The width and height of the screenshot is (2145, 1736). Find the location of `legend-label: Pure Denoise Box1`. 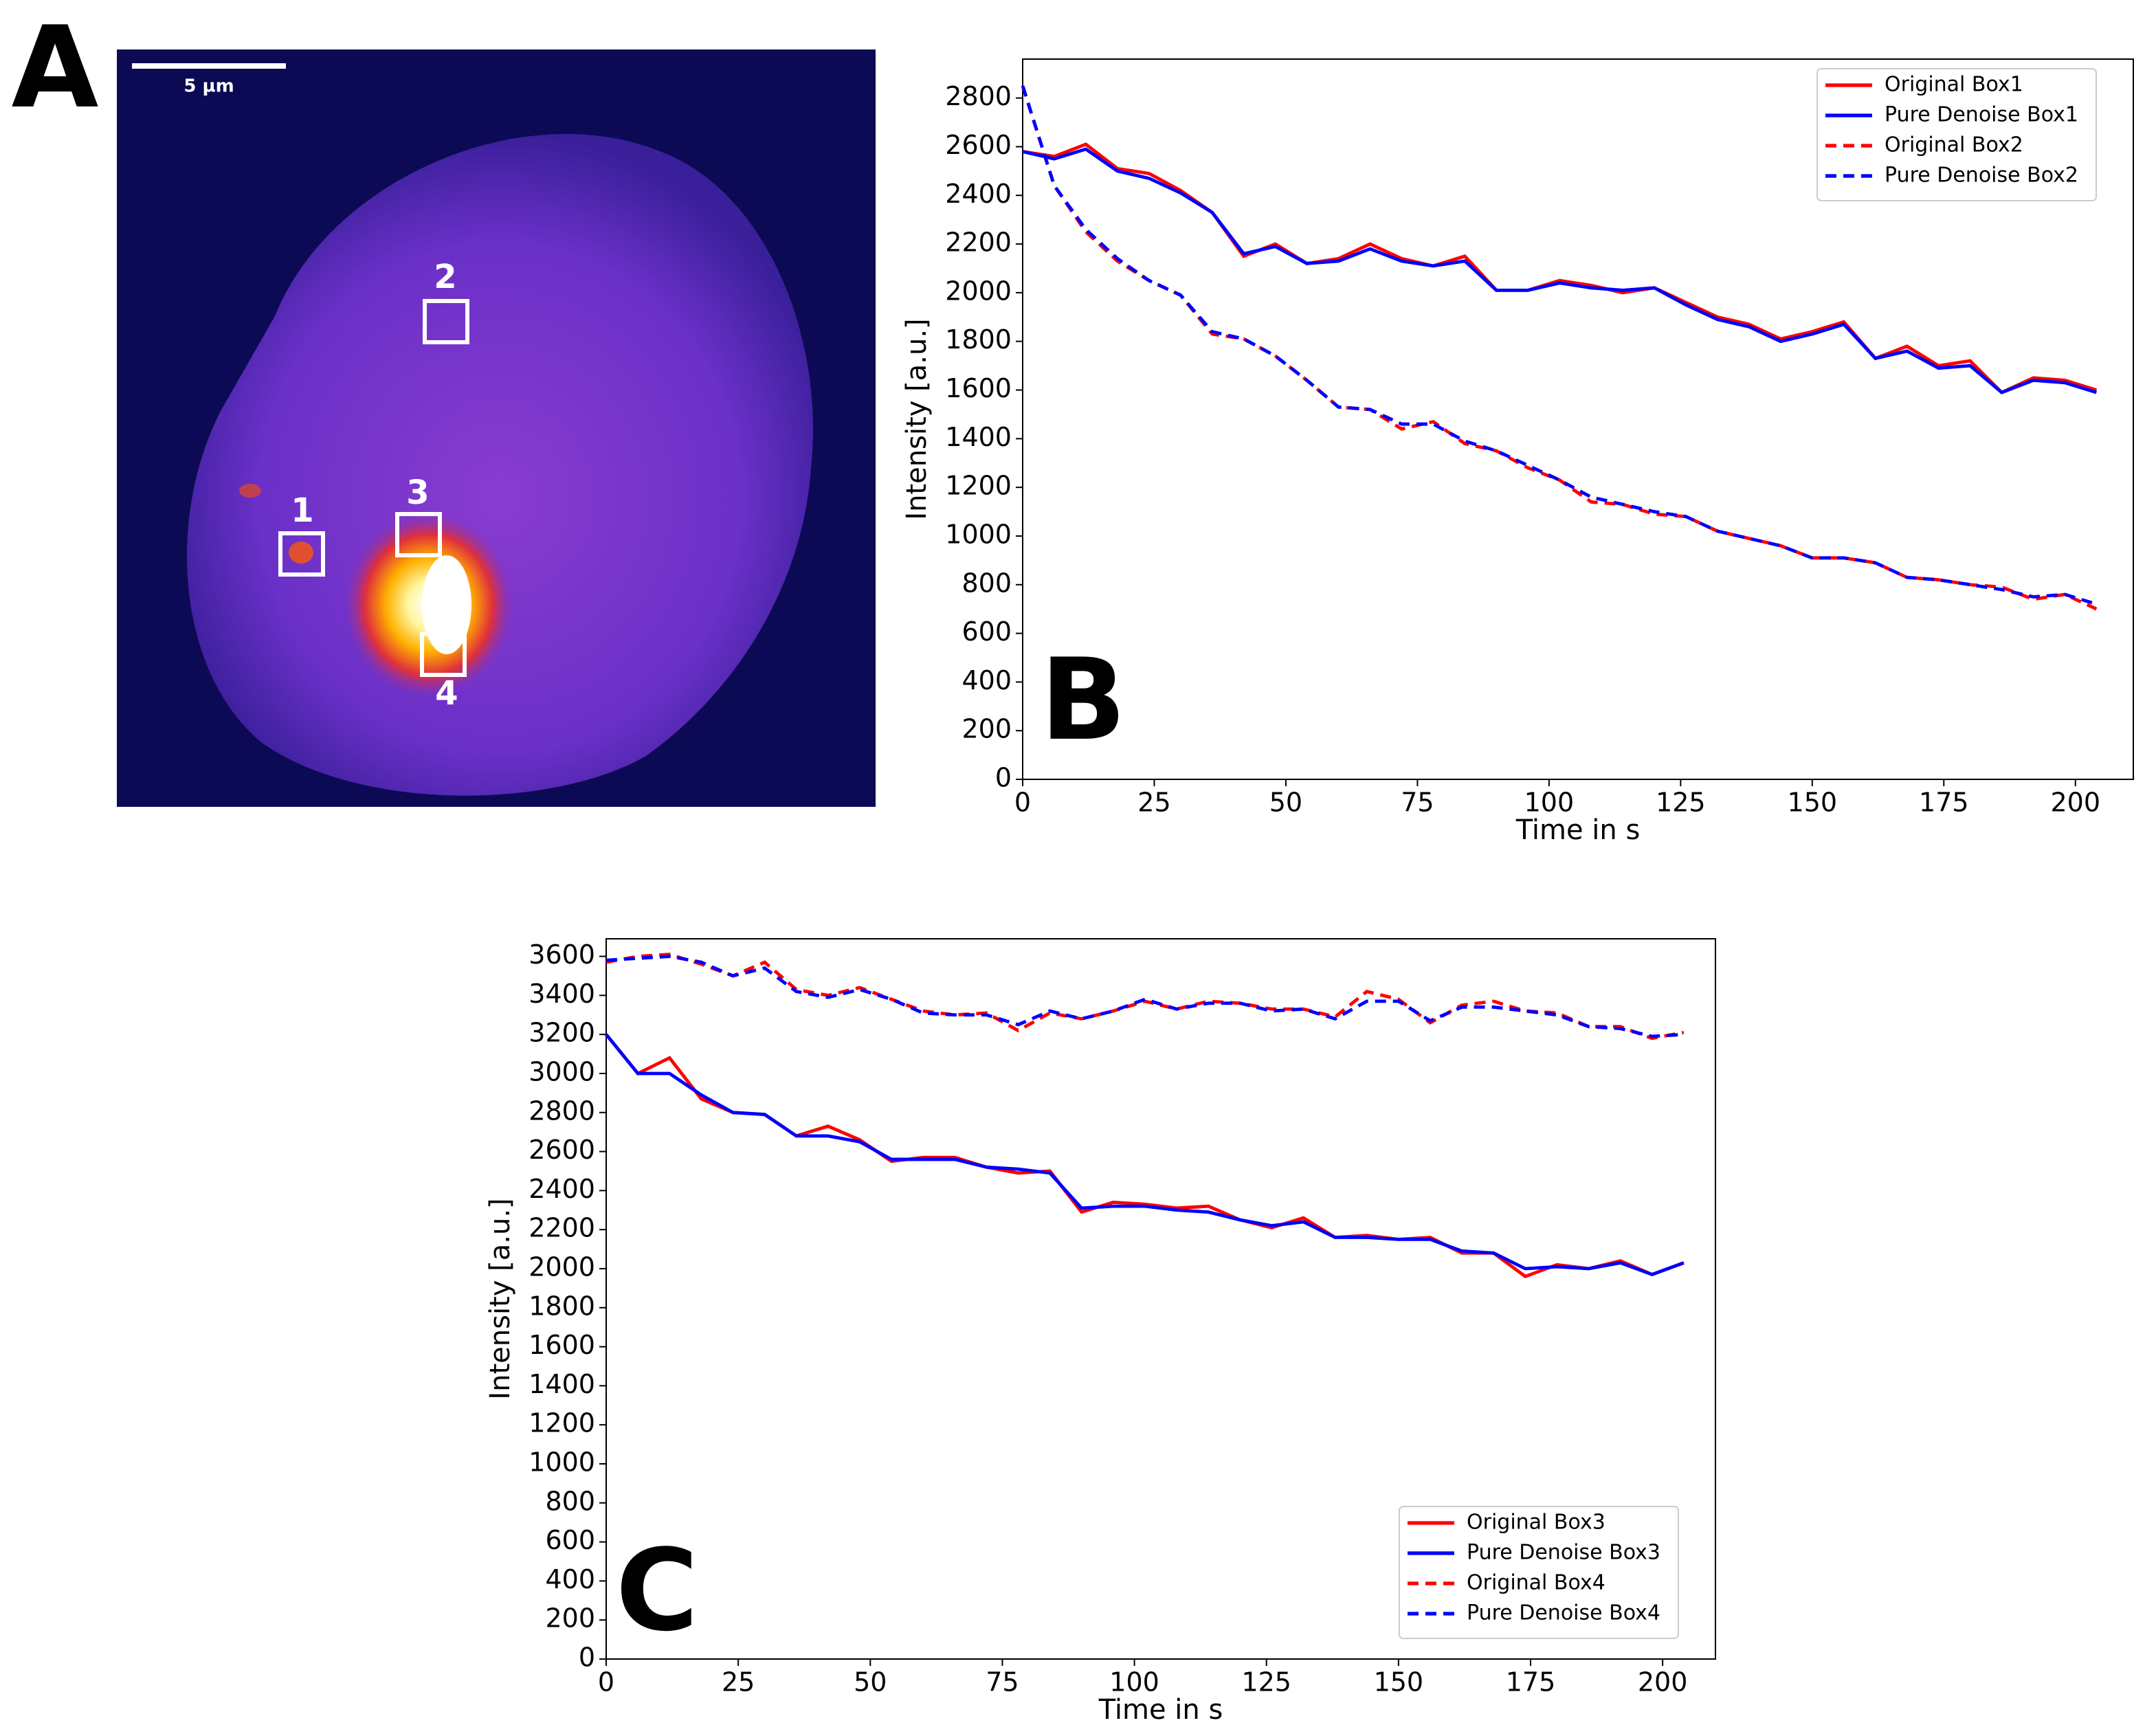

legend-label: Pure Denoise Box1 is located at coordinates (1981, 115).